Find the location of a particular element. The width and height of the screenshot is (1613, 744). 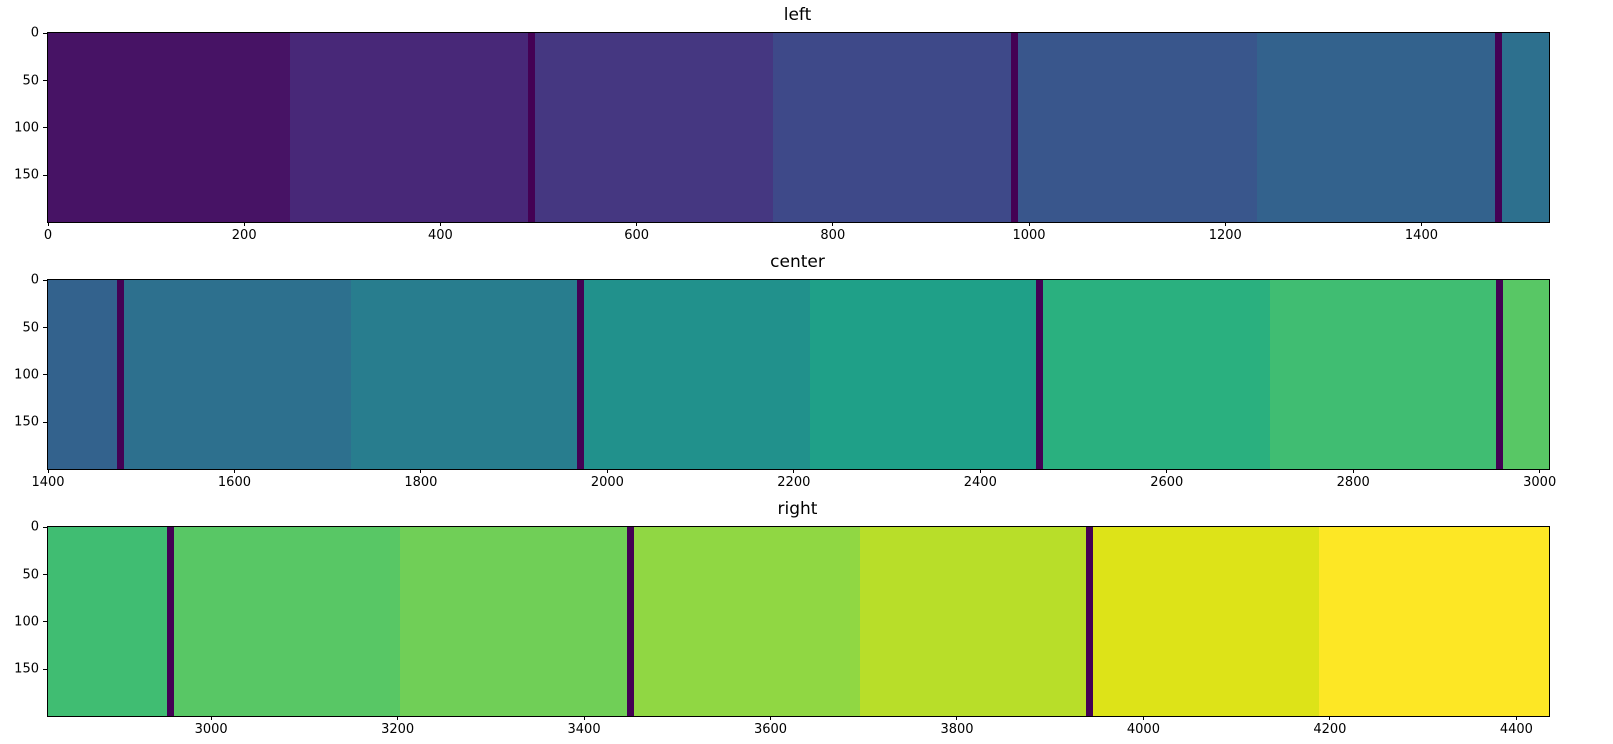

x-tick-label: 400 is located at coordinates (440, 235).